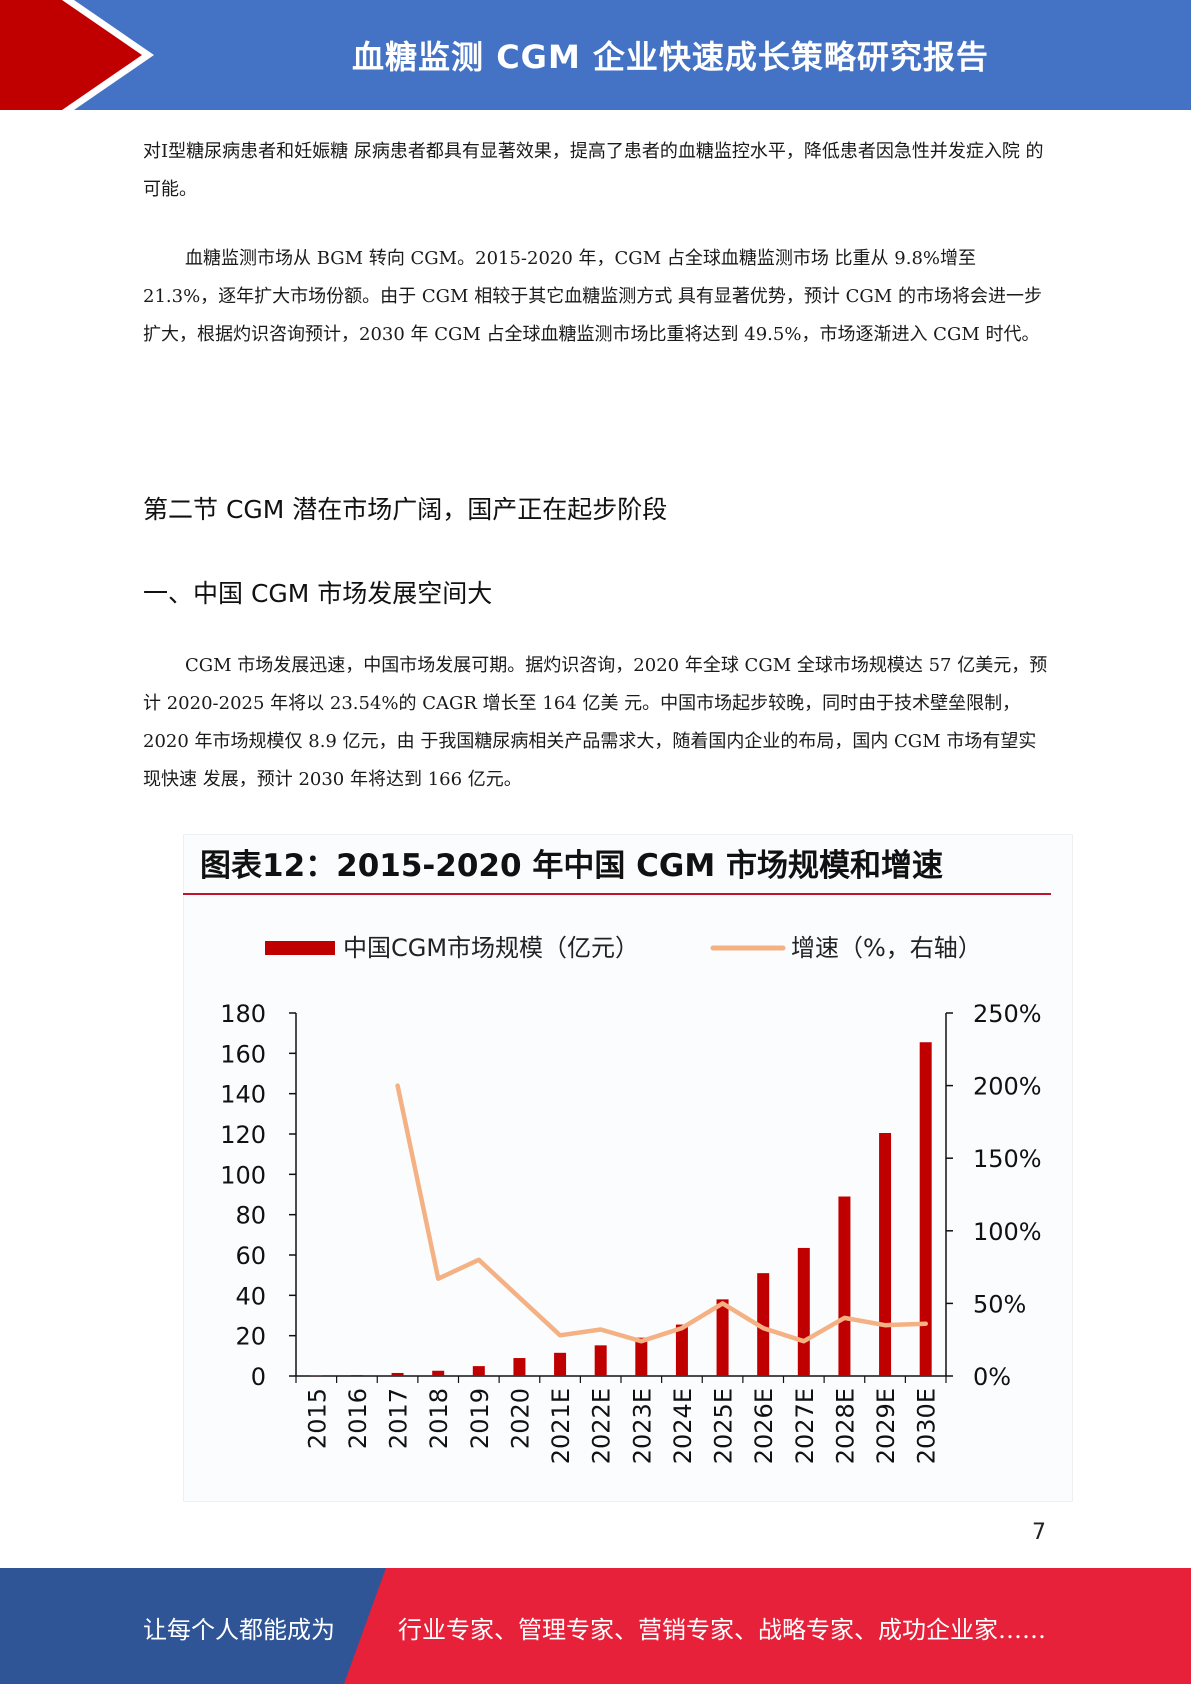 This screenshot has height=1684, width=1191. I want to click on page-number: 7, so click(1039, 1532).